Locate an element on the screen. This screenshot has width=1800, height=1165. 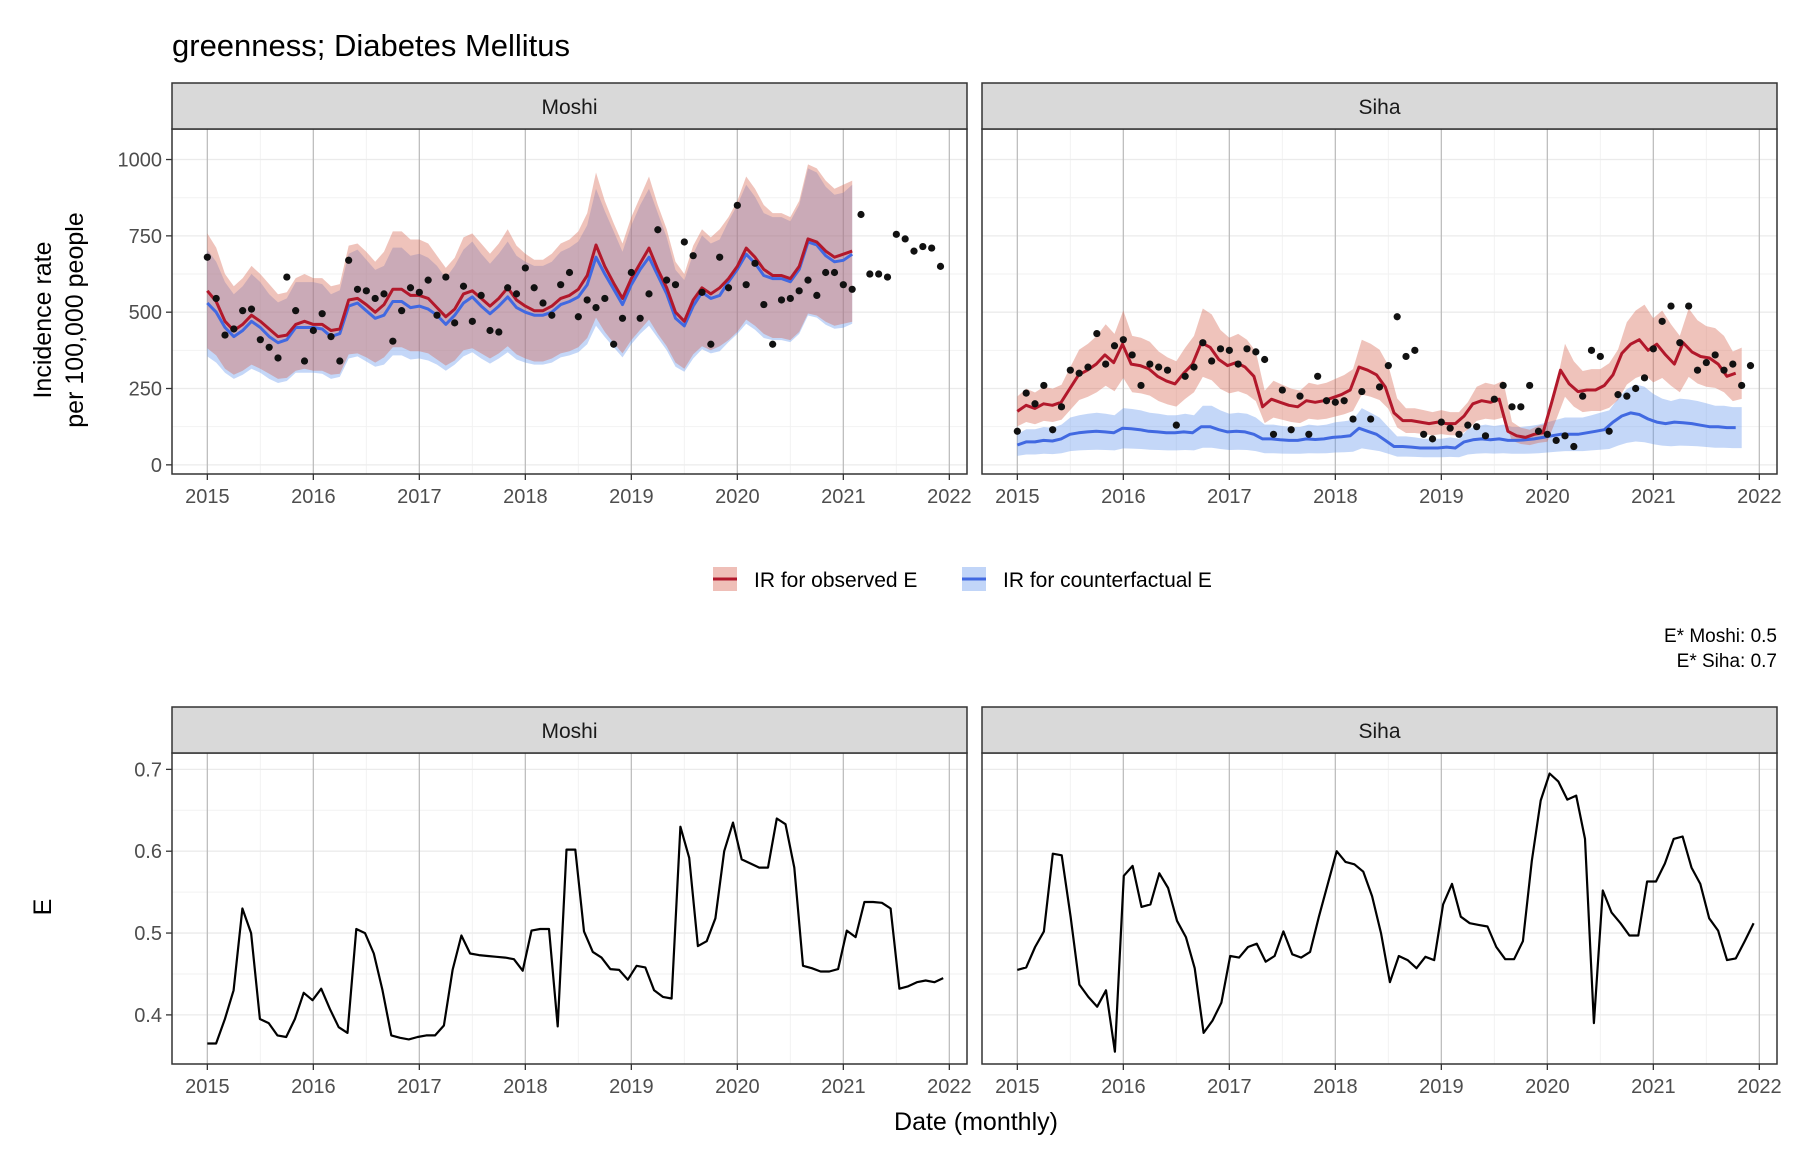
e-line is located at coordinates (1386, 912).